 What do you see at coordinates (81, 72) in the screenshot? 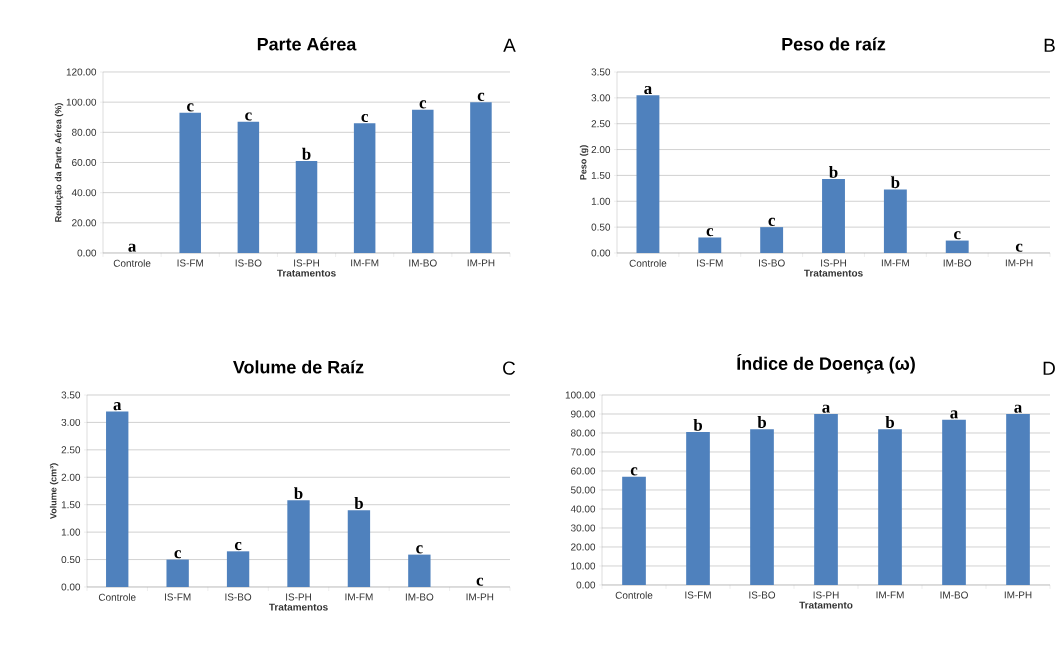
I see `y-tick-label: 120.00` at bounding box center [81, 72].